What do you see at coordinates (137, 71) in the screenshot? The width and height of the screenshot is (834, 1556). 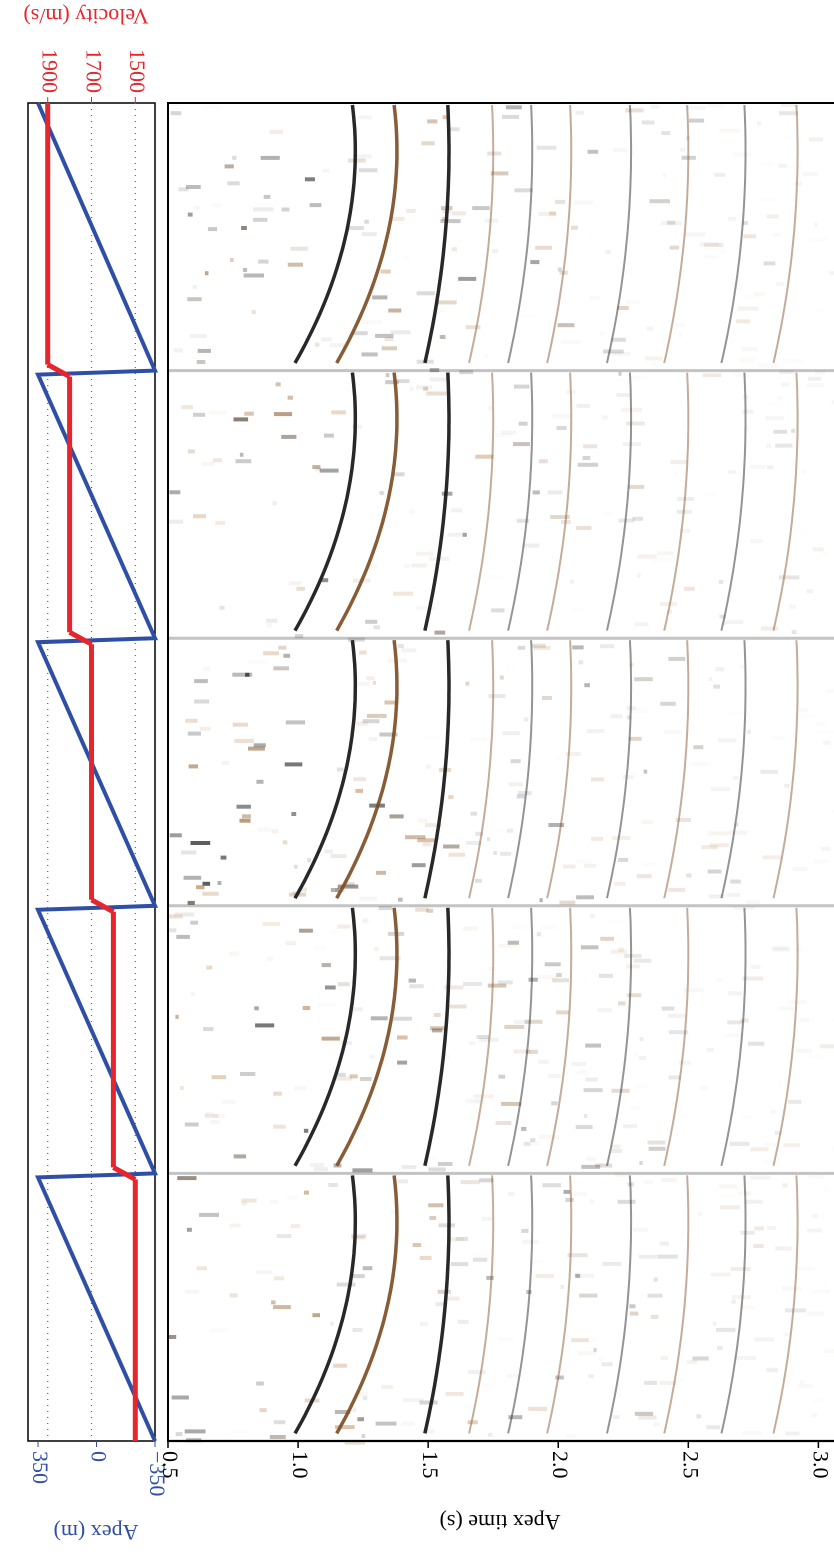 I see `y2-tick-label: 1500` at bounding box center [137, 71].